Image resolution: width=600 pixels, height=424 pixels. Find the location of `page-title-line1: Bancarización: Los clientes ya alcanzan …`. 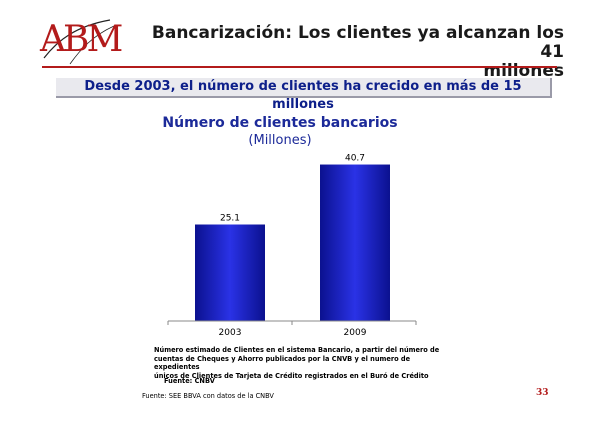

page-title-line1: Bancarización: Los clientes ya alcanzan … is located at coordinates (357, 42).